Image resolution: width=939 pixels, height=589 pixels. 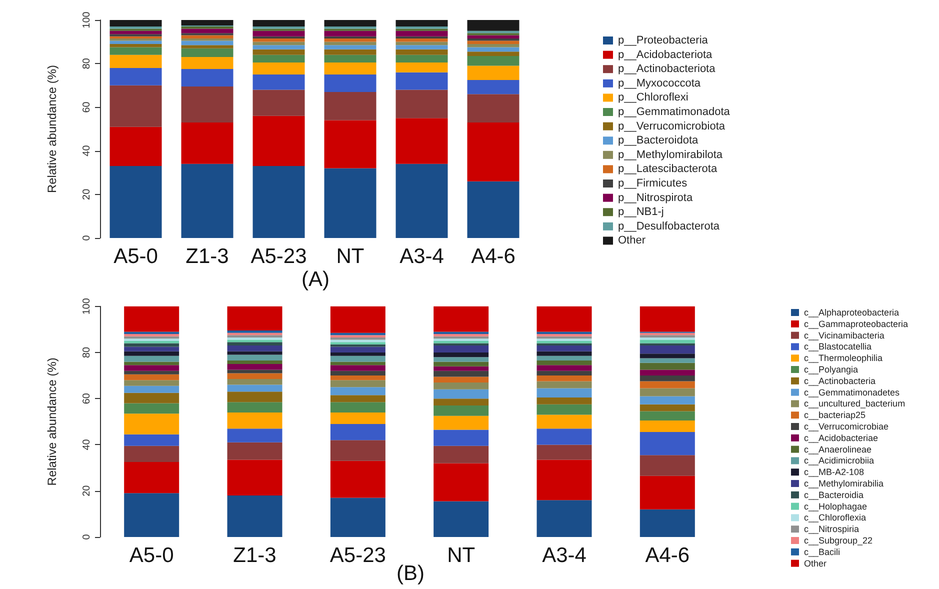 What do you see at coordinates (136, 256) in the screenshot?
I see `x-tick-label: A5-0` at bounding box center [136, 256].